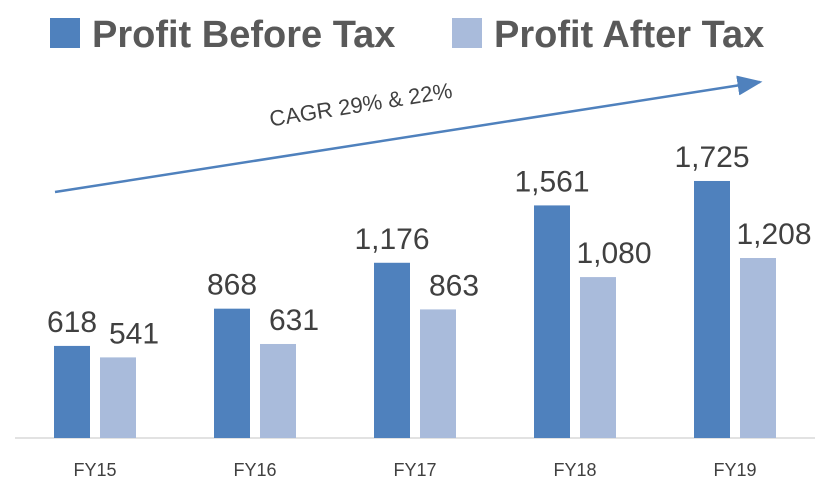 Image resolution: width=834 pixels, height=479 pixels. Describe the element at coordinates (613, 253) in the screenshot. I see `data-label: 1,080` at that location.